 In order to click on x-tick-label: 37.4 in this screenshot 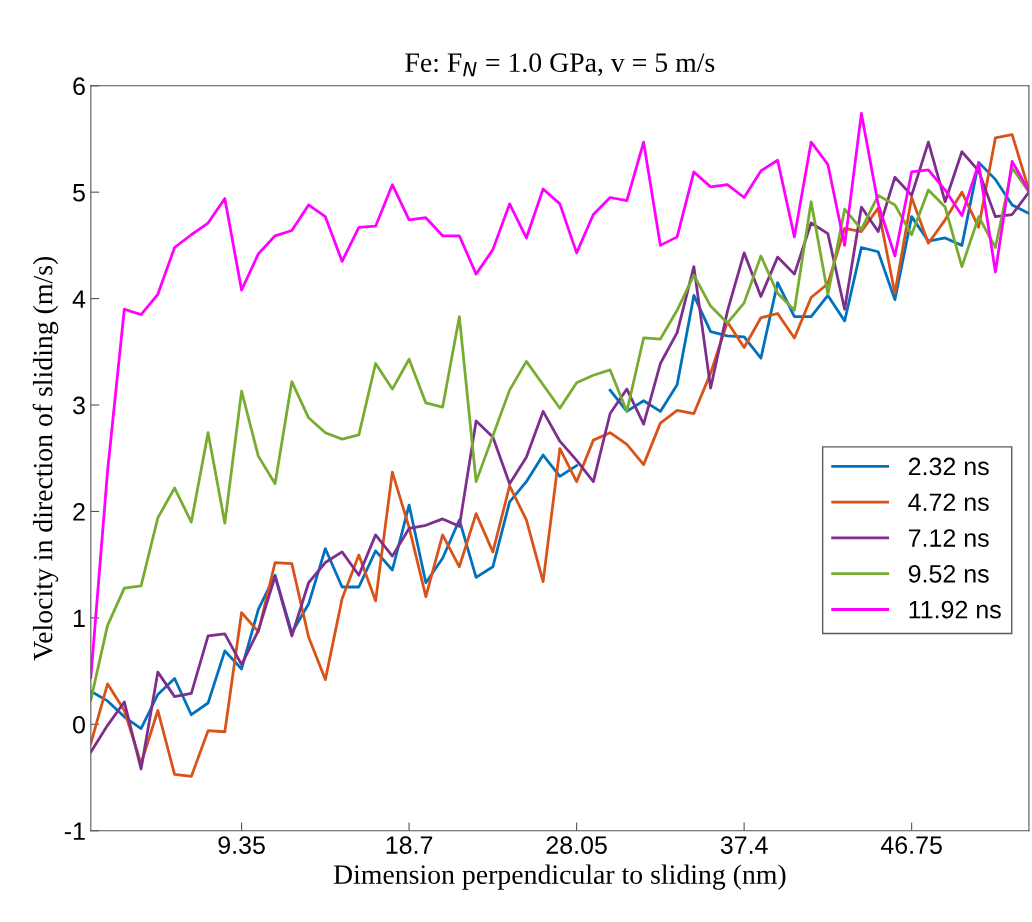, I will do `click(744, 845)`.